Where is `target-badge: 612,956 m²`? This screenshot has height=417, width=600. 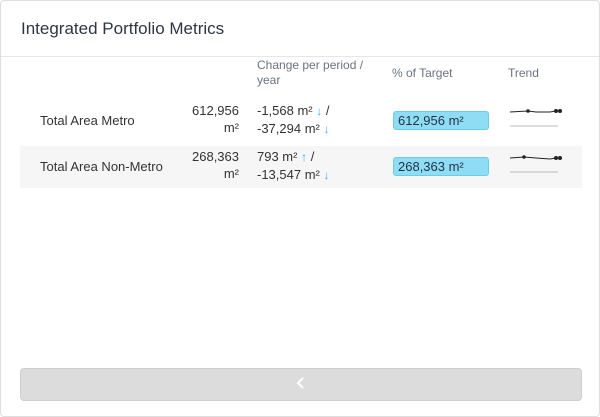 target-badge: 612,956 m² is located at coordinates (441, 120).